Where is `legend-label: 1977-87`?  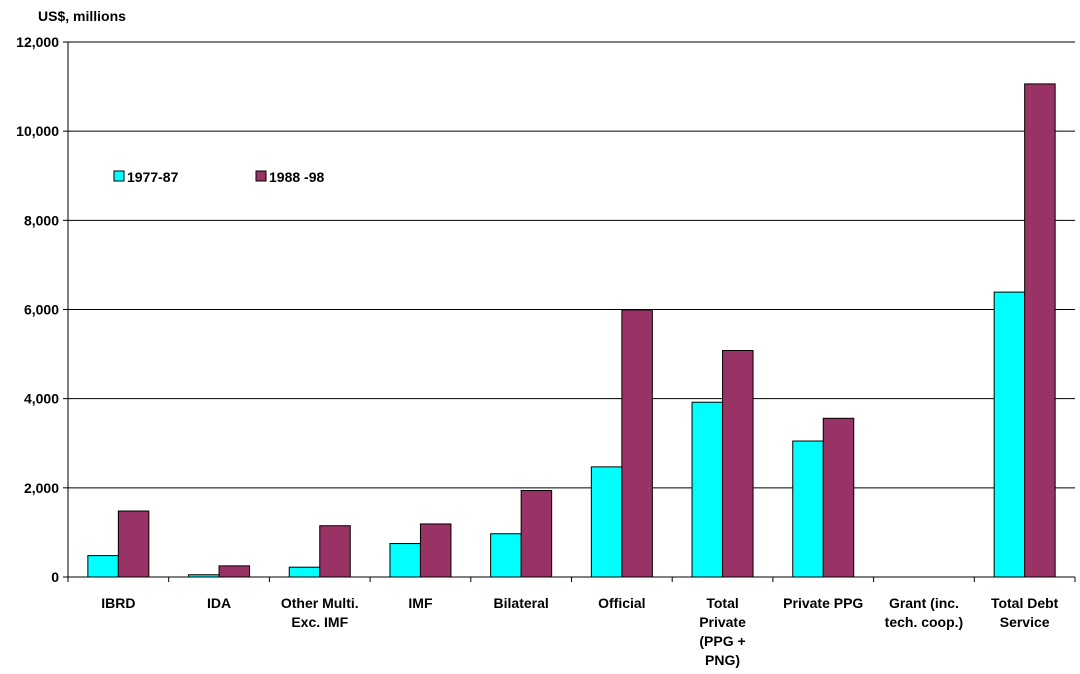
legend-label: 1977-87 is located at coordinates (153, 177).